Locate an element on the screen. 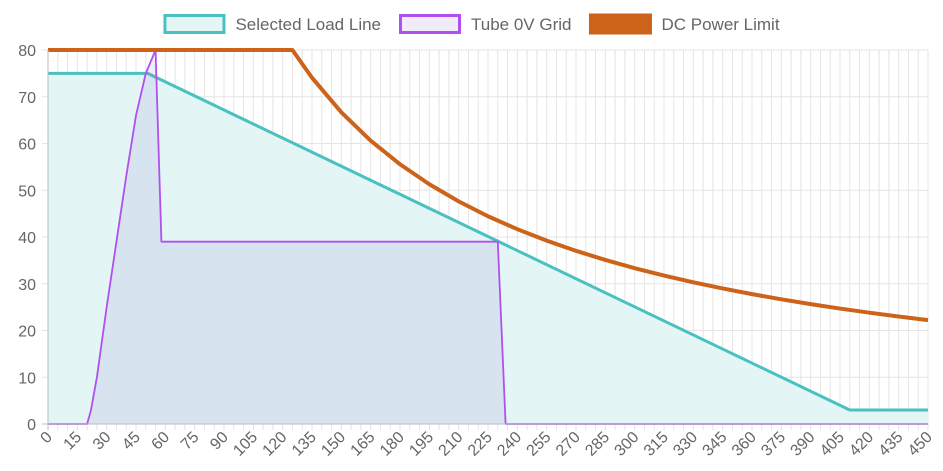 The width and height of the screenshot is (943, 471). x-tick-label-29: 435 is located at coordinates (891, 444).